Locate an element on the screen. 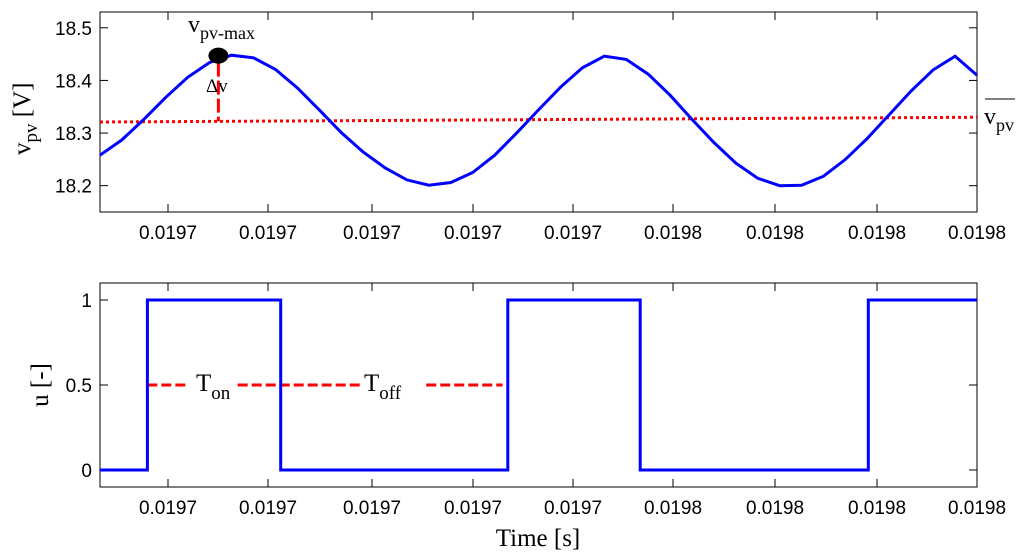 The width and height of the screenshot is (1024, 559). mean-voltage-line is located at coordinates (538, 119).